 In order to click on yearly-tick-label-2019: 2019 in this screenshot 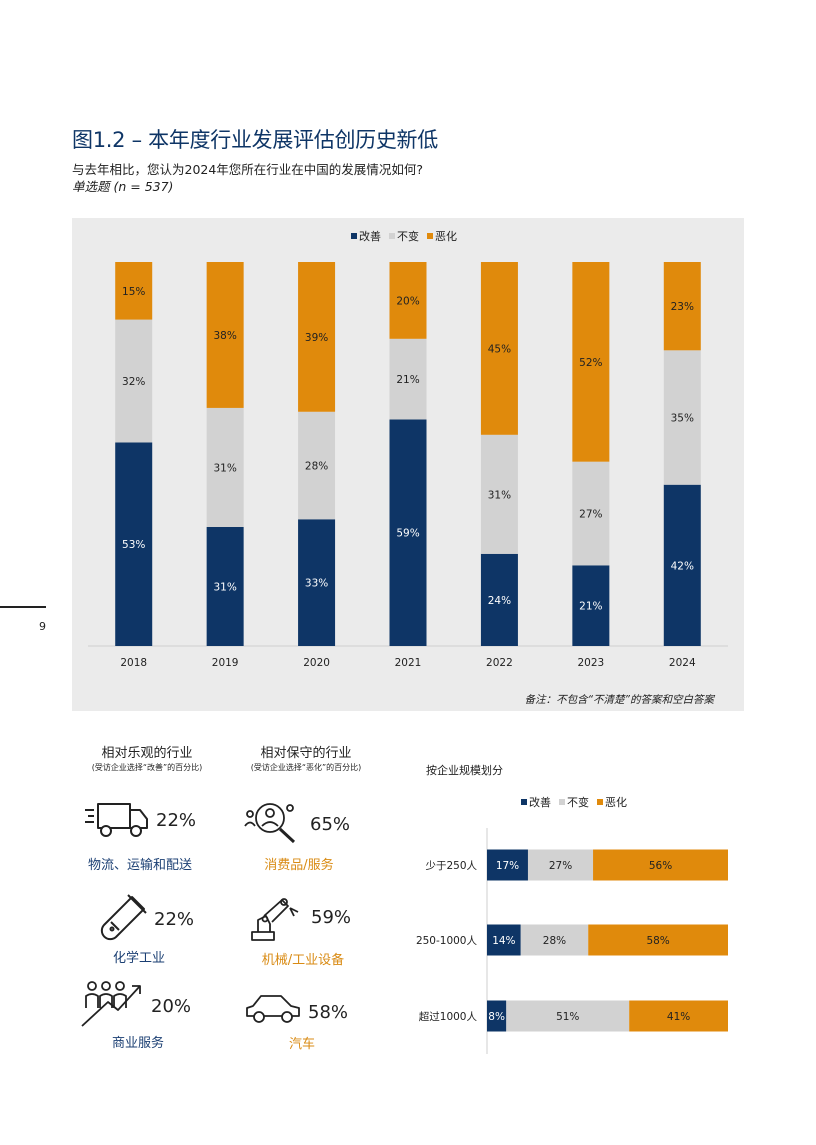, I will do `click(225, 663)`.